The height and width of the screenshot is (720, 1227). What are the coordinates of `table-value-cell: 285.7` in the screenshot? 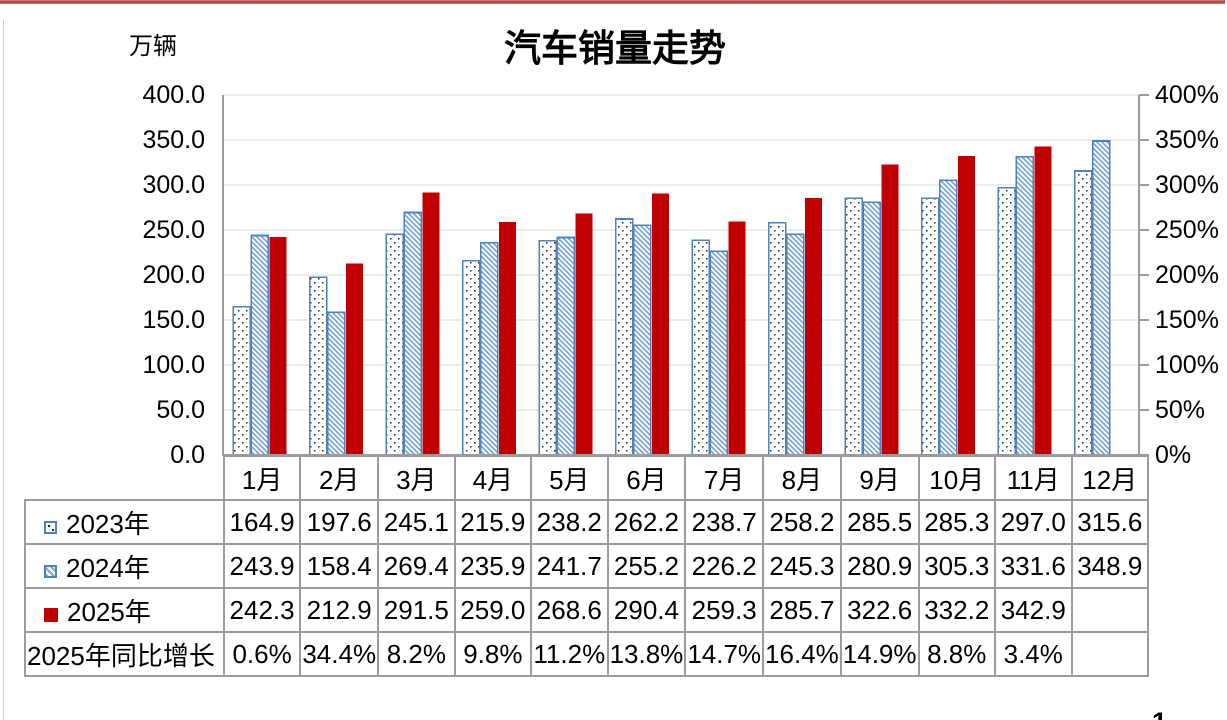 It's located at (802, 610).